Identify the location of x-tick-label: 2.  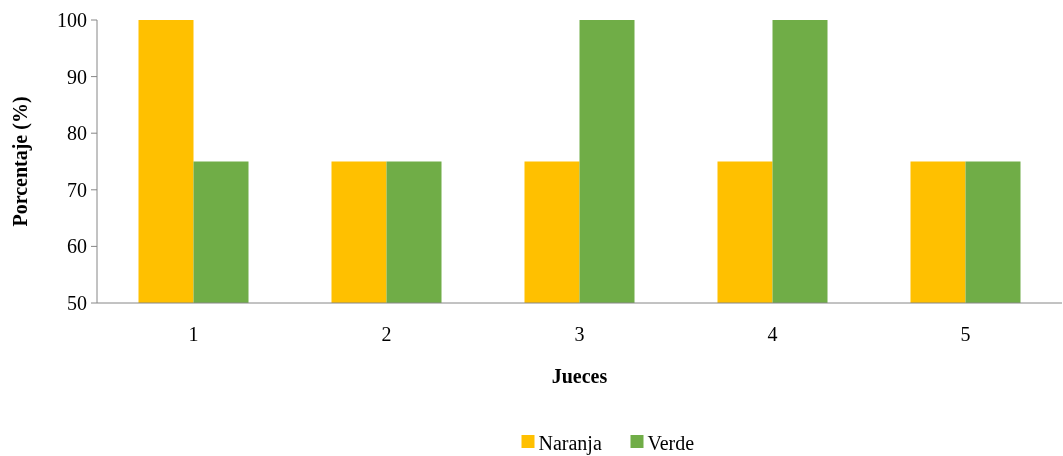
(386, 334).